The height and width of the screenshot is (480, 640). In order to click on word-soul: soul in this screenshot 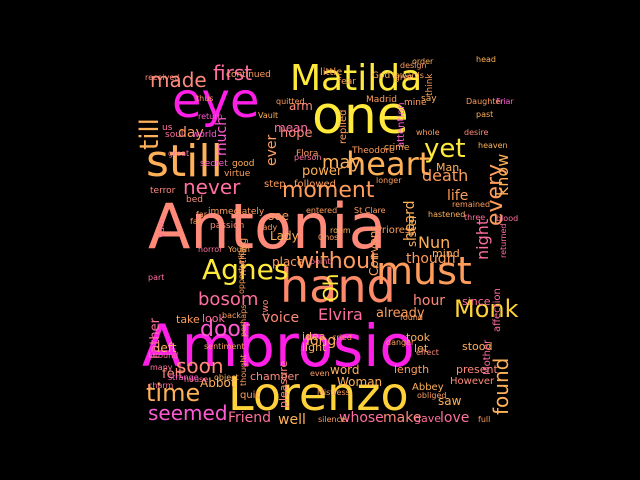, I will do `click(174, 135)`.